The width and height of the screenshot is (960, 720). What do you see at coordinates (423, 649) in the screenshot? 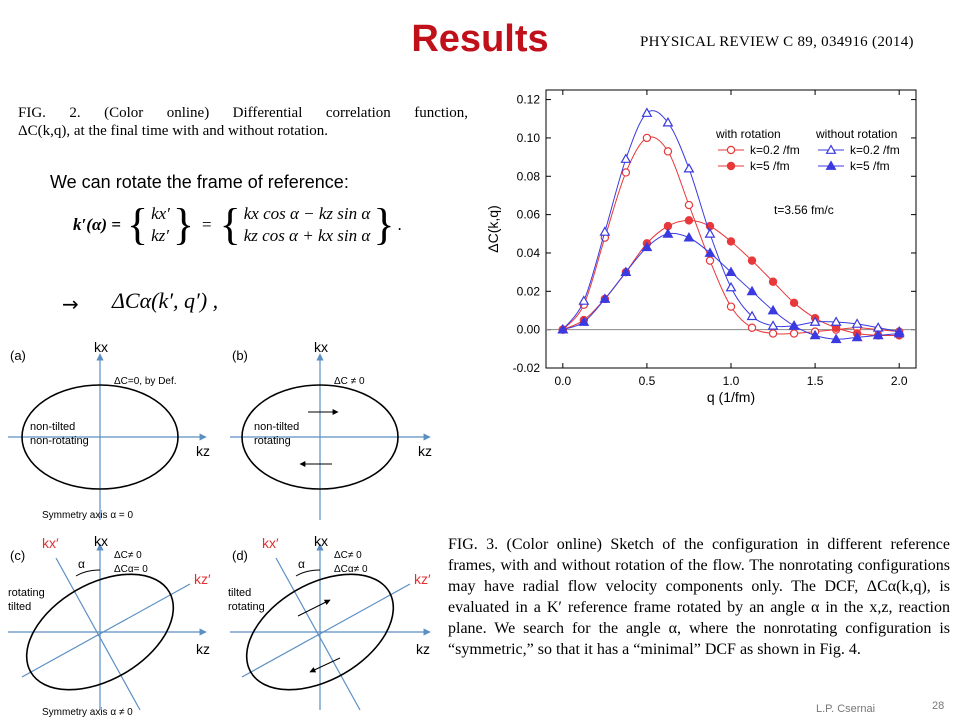
I see `sketch-d-kz: kz` at bounding box center [423, 649].